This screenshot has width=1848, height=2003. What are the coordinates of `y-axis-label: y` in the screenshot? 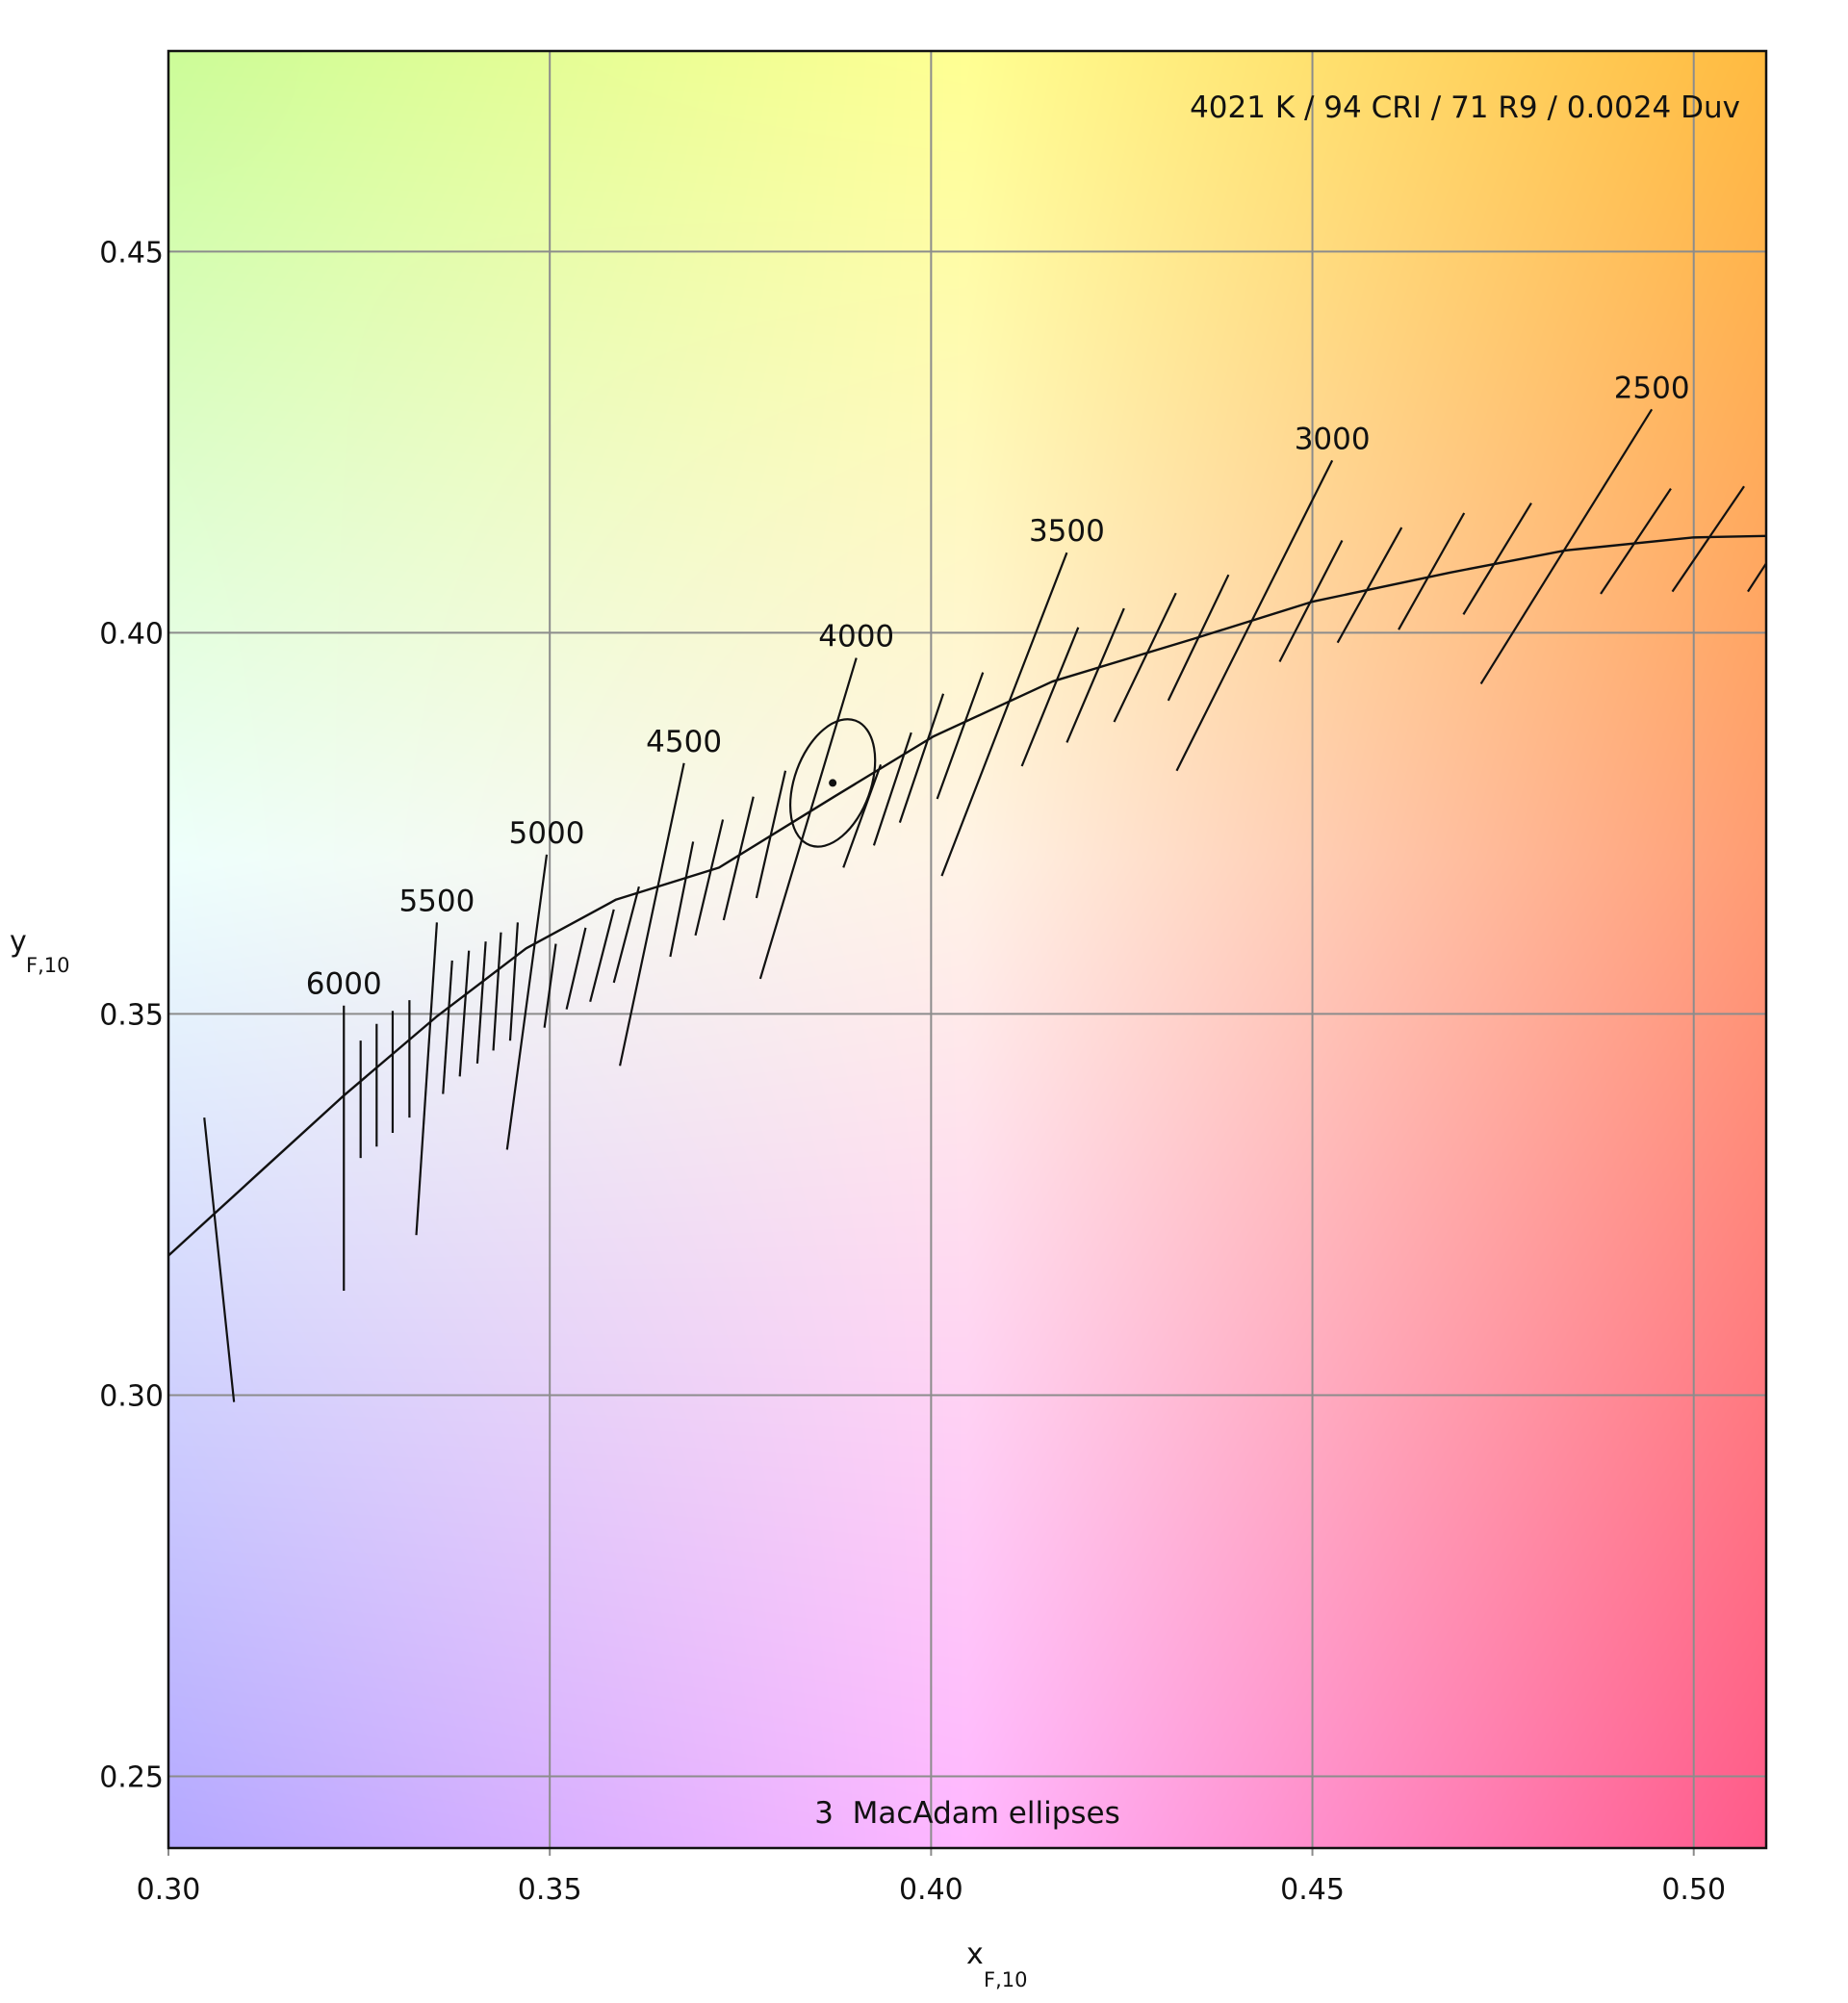 It's located at (18, 942).